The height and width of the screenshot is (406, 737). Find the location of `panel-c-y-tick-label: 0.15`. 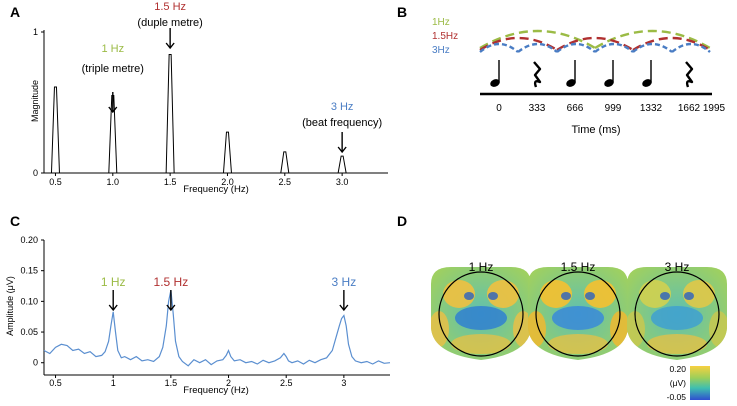

panel-c-y-tick-label: 0.15 is located at coordinates (29, 271).